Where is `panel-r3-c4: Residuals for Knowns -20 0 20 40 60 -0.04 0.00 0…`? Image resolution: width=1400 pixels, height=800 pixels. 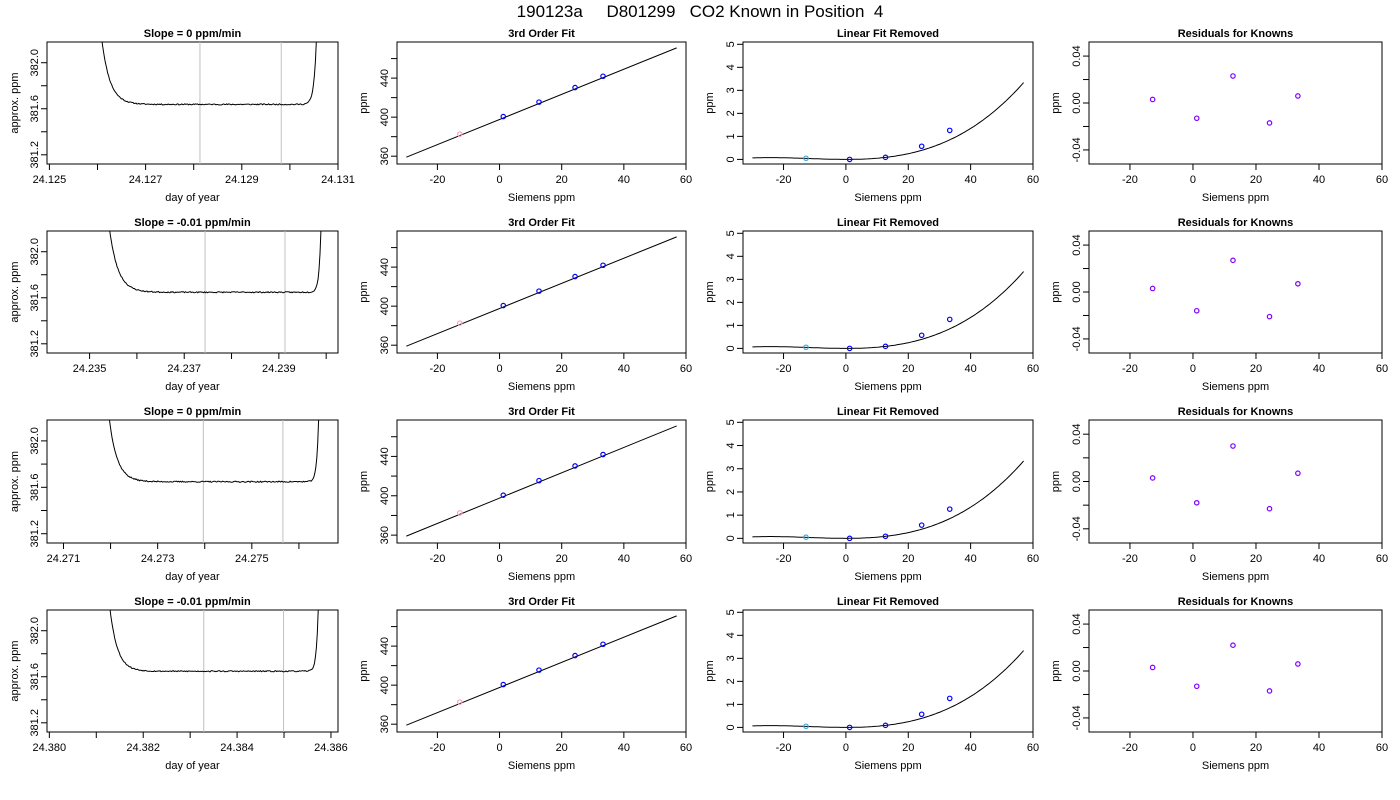 panel-r3-c4: Residuals for Knowns -20 0 20 40 60 -0.04 0.00 0… is located at coordinates (1219, 494).